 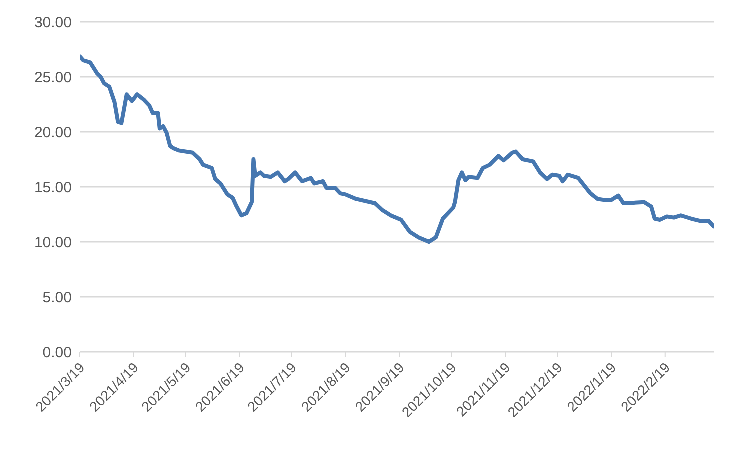 What do you see at coordinates (57, 297) in the screenshot?
I see `y-tick-label: 5.00` at bounding box center [57, 297].